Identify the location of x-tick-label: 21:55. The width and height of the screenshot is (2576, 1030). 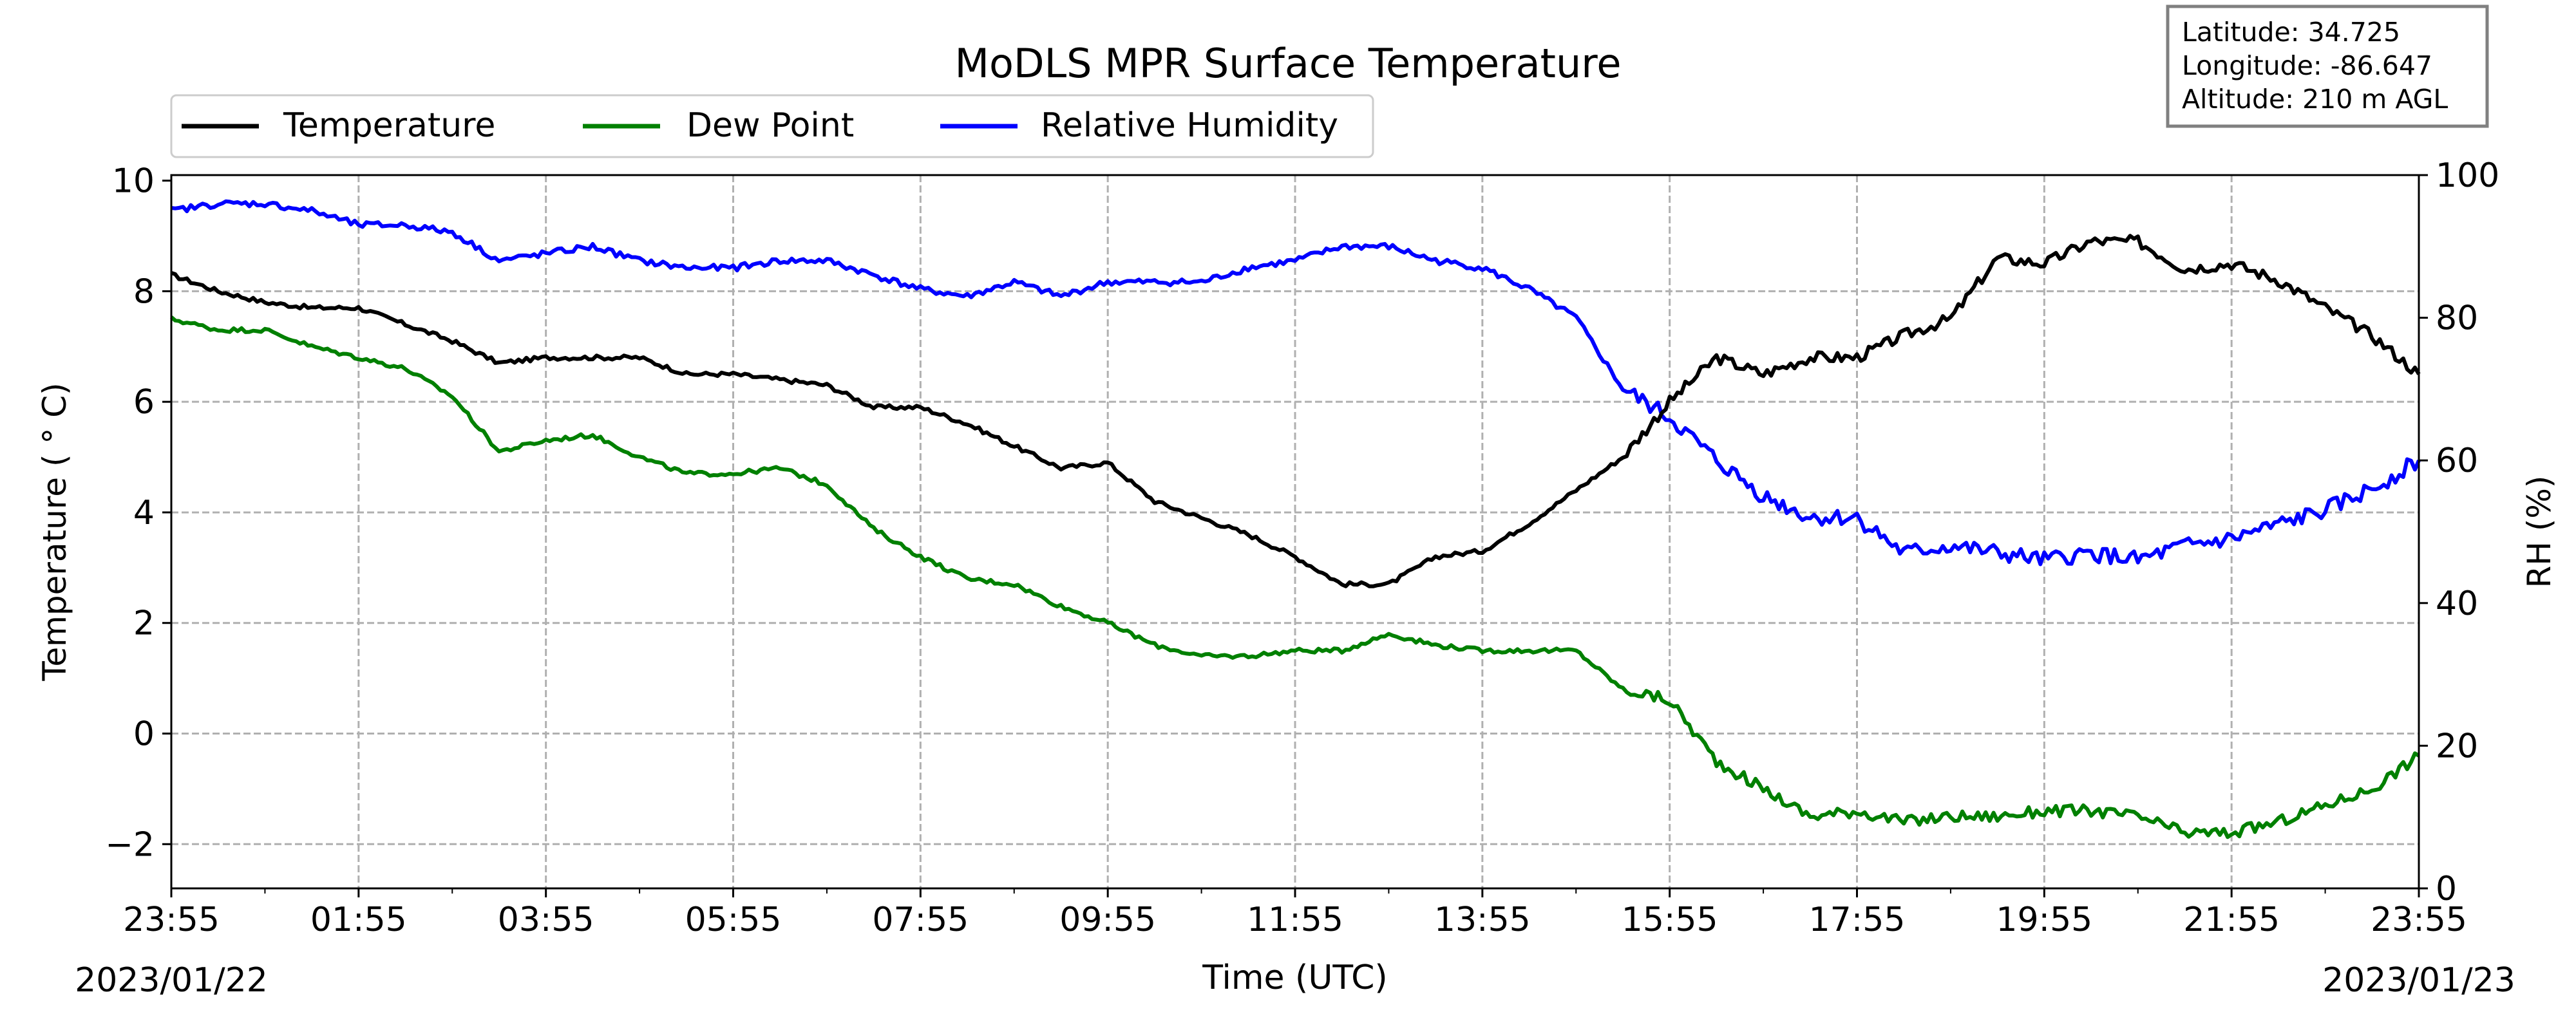
(2231, 920).